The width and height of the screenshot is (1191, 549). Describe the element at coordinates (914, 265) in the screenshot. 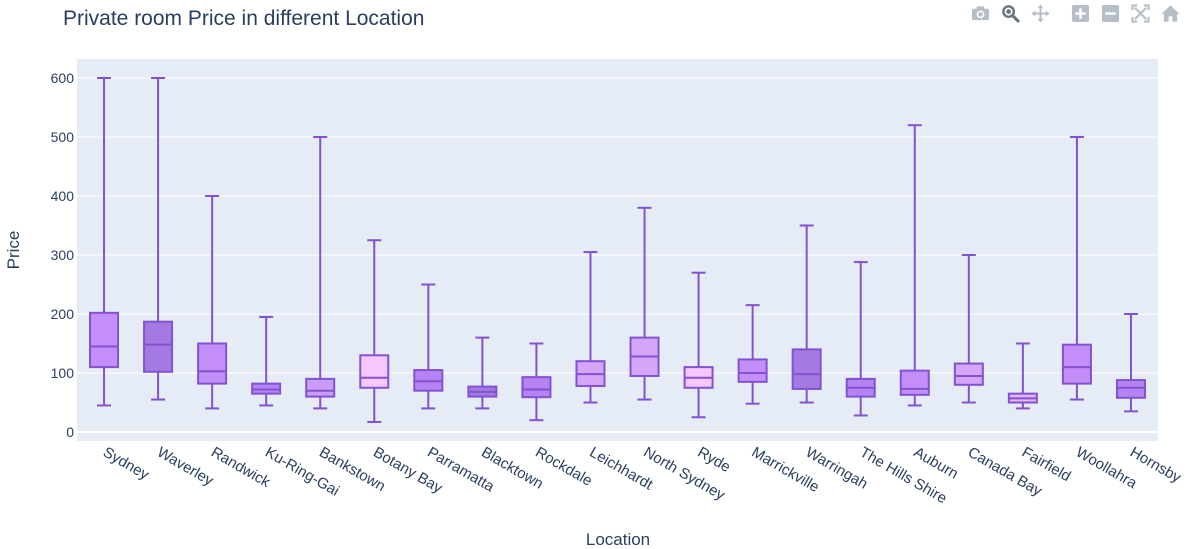

I see `box-auburn` at that location.